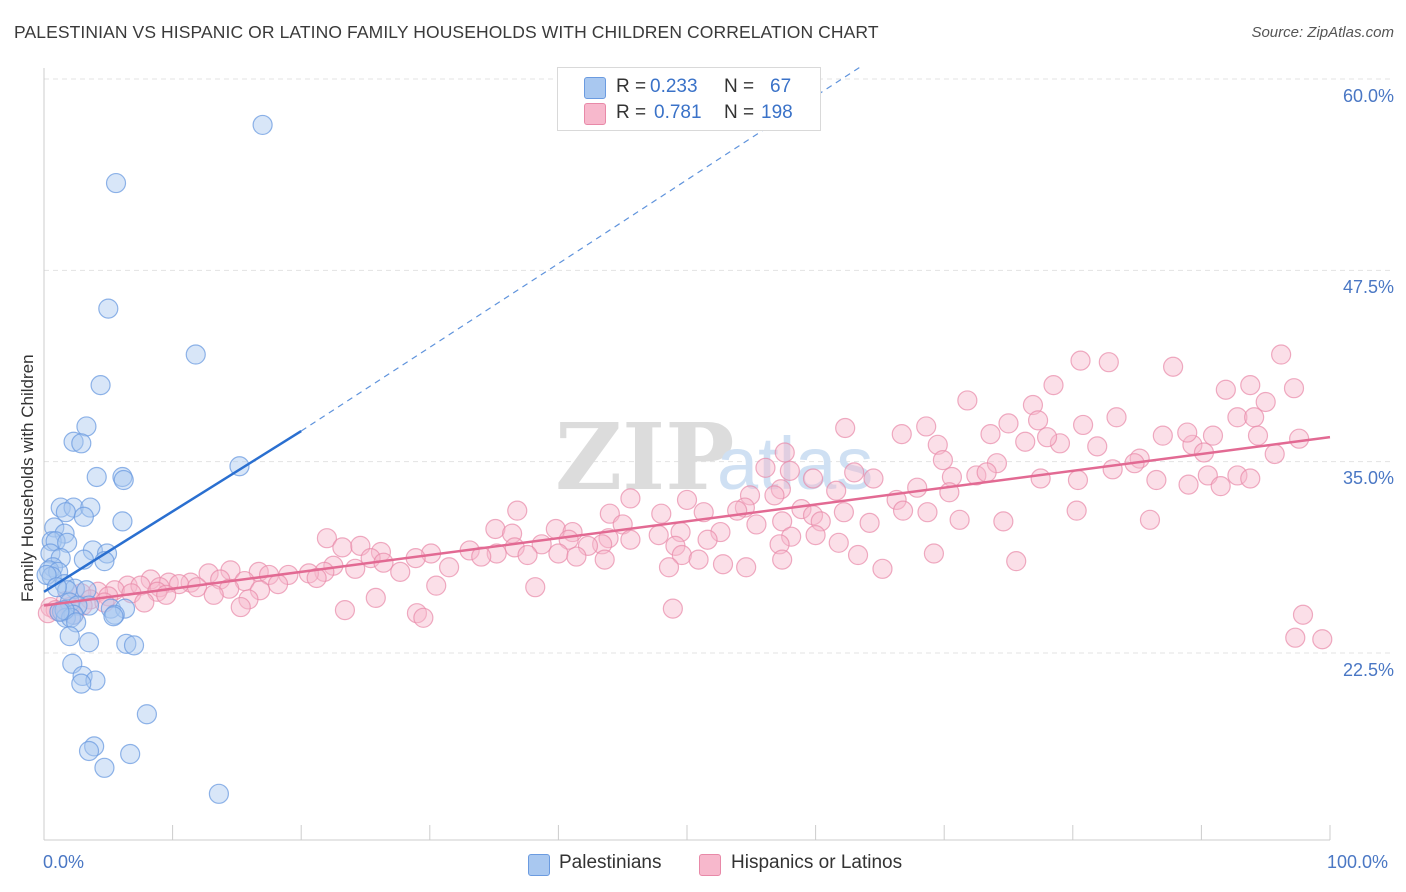 This screenshot has width=1406, height=892. What do you see at coordinates (1358, 862) in the screenshot?
I see `x-tick-100: 100.0%` at bounding box center [1358, 862].